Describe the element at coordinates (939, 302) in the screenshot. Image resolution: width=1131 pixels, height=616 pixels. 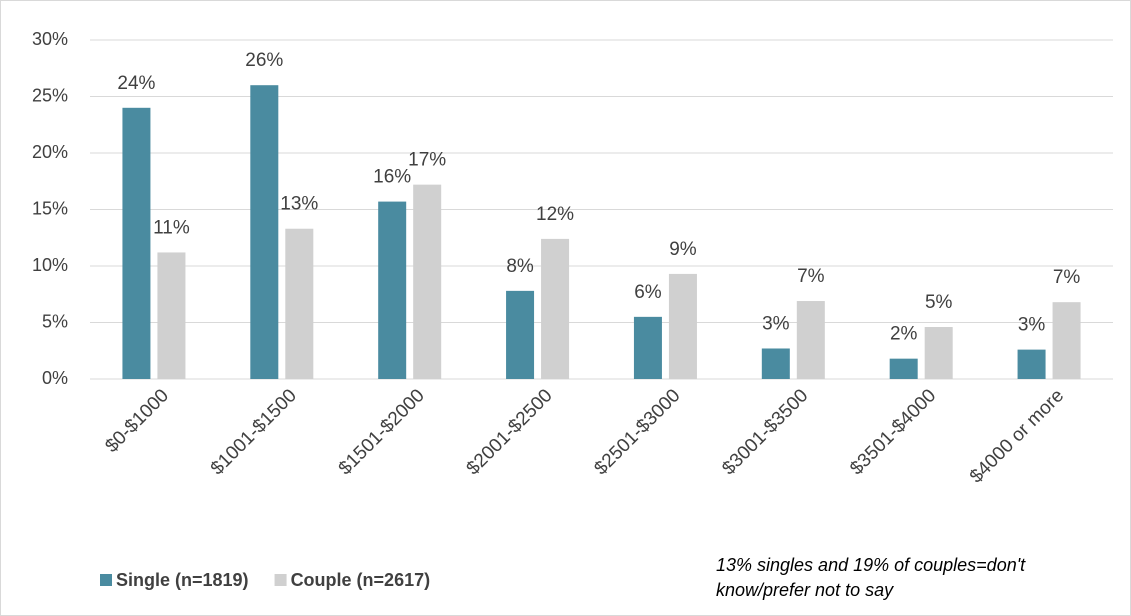
I see `data-label: 5%` at that location.